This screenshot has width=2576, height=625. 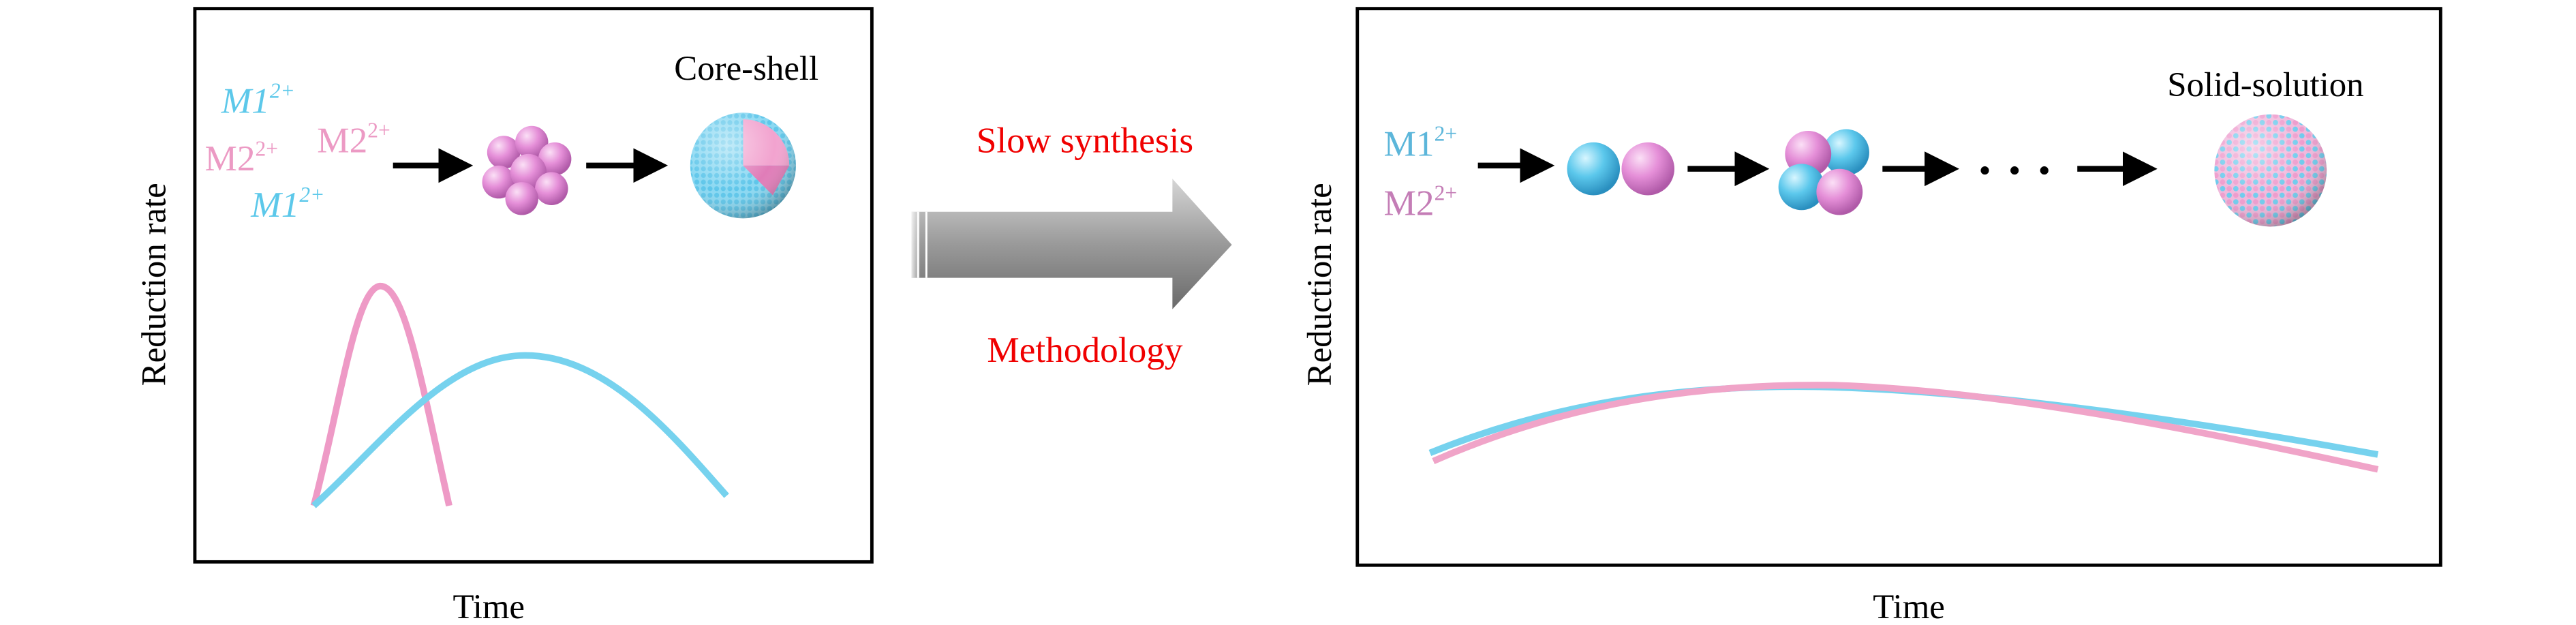 I want to click on pink-curve, so click(x=1906, y=428).